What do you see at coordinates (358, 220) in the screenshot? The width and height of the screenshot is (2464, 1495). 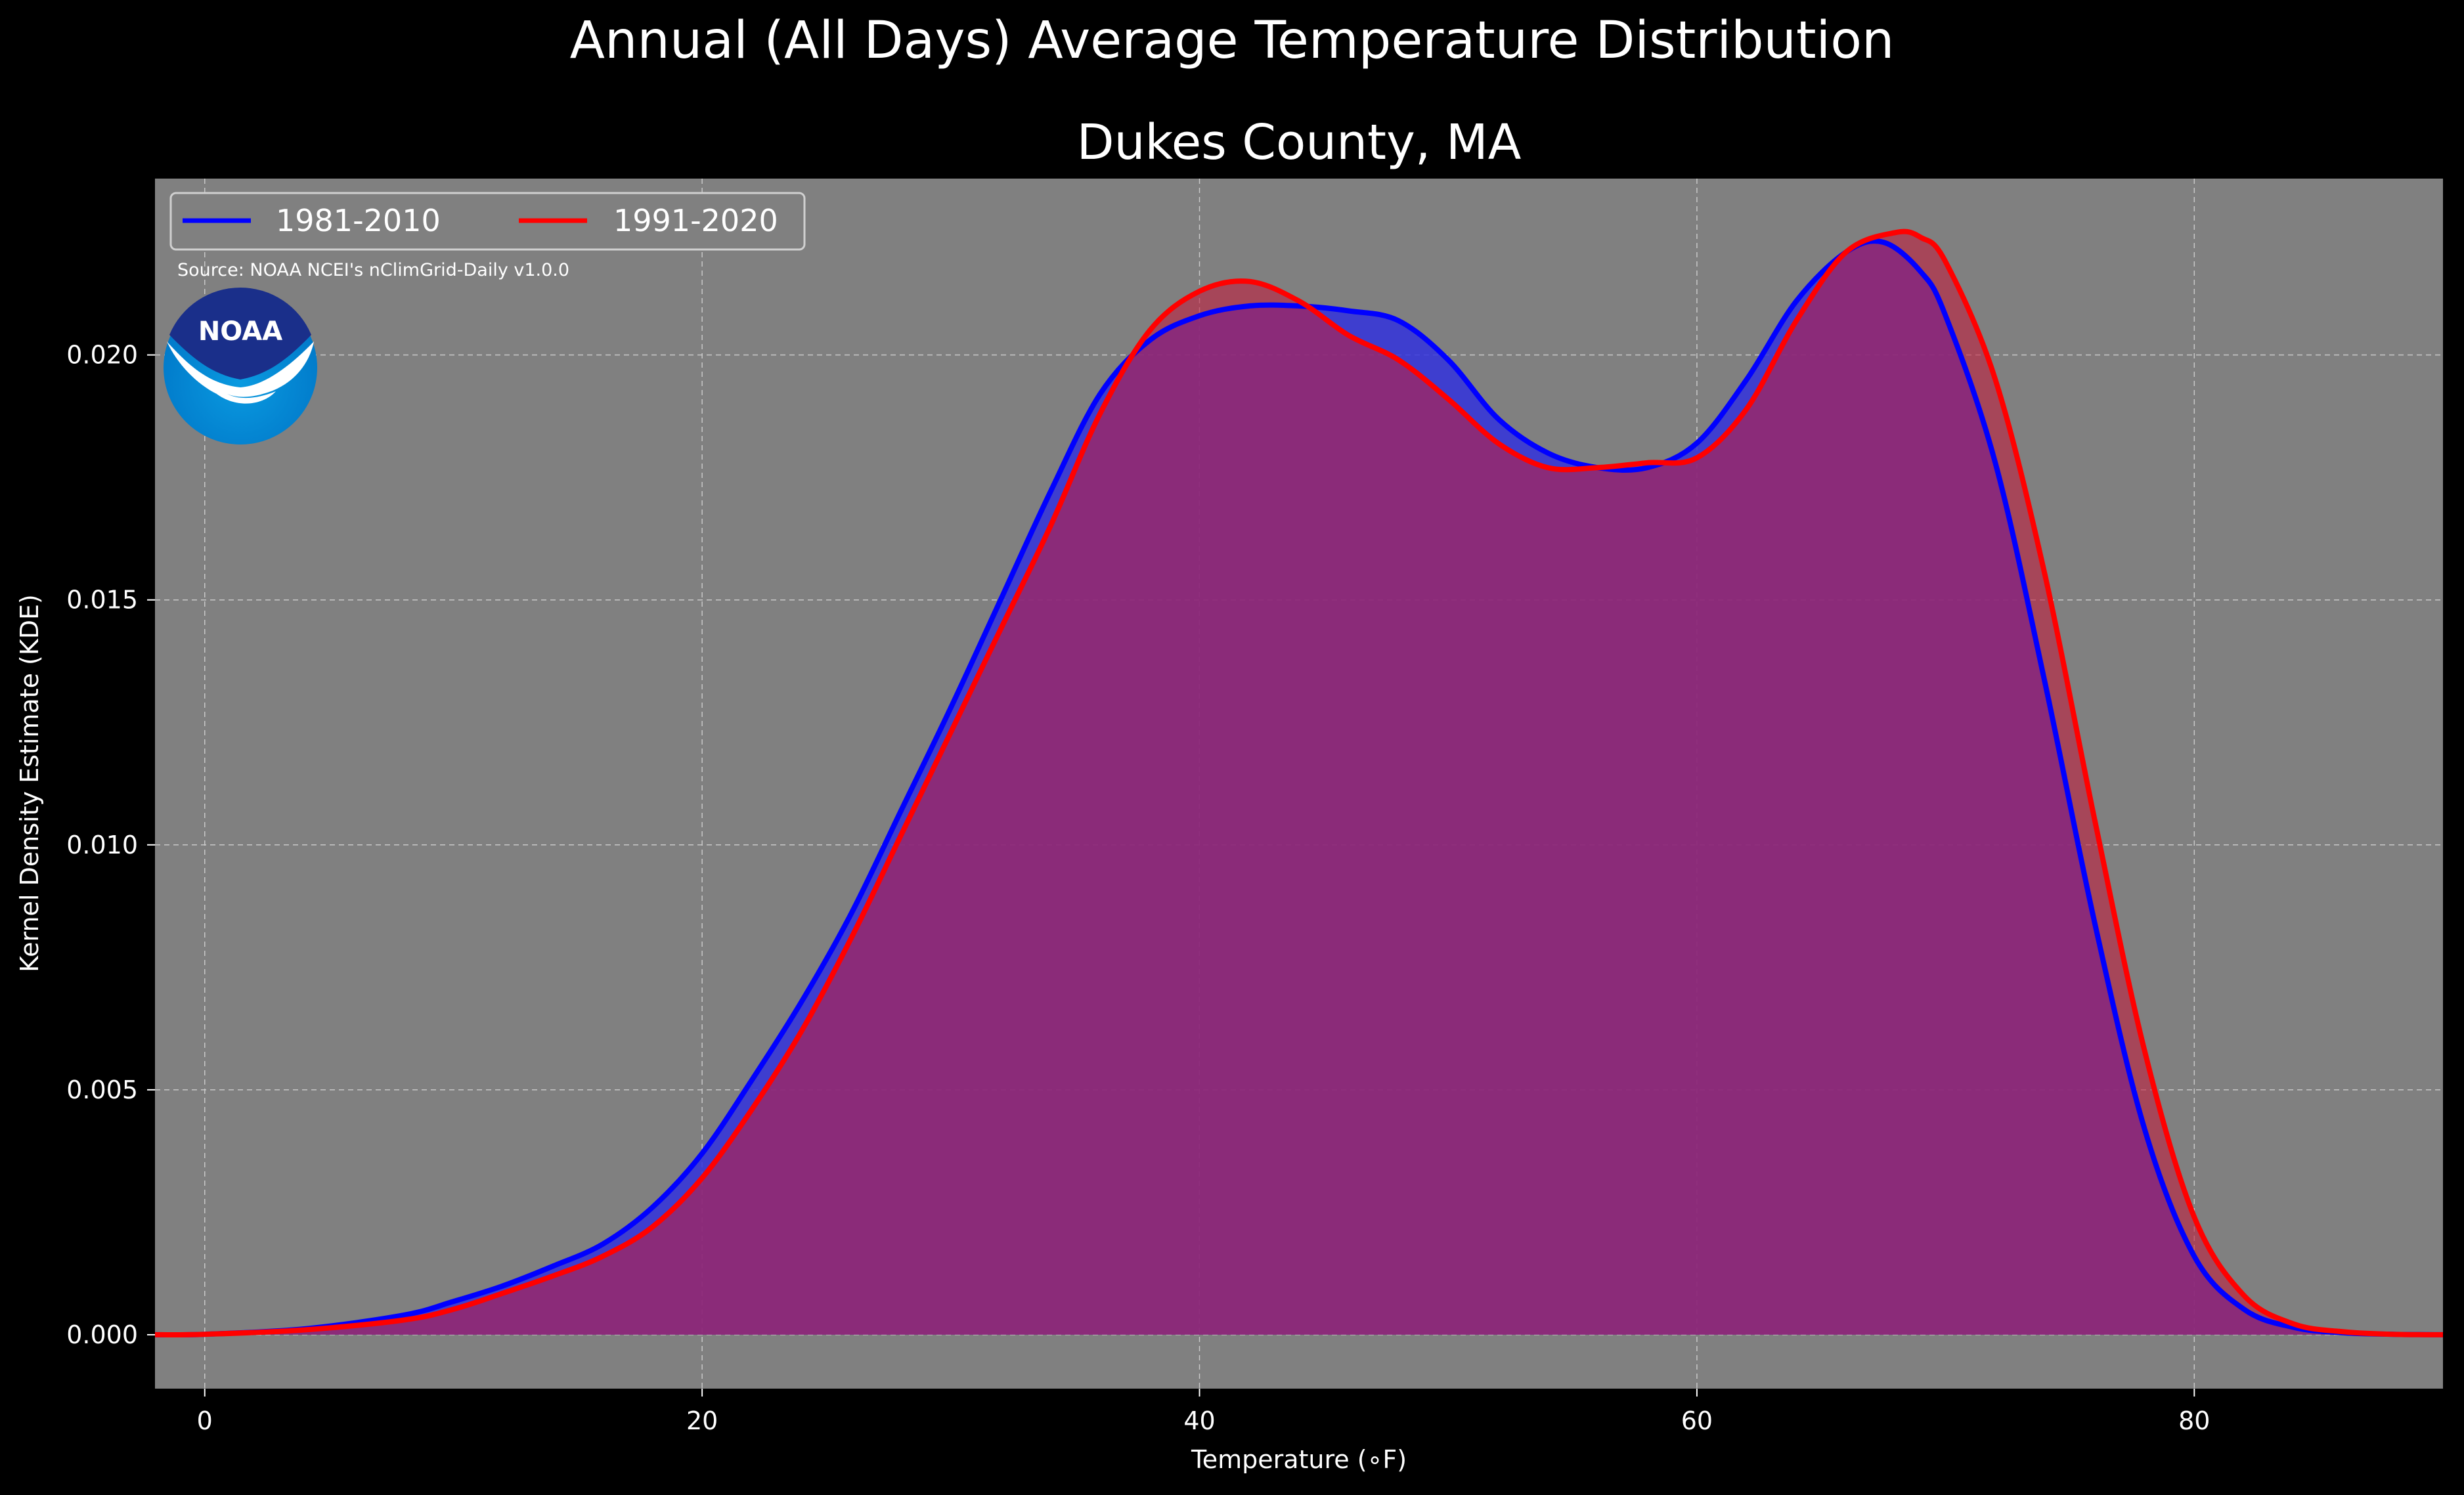 I see `legend-label-1981-2010: 1981-2010` at bounding box center [358, 220].